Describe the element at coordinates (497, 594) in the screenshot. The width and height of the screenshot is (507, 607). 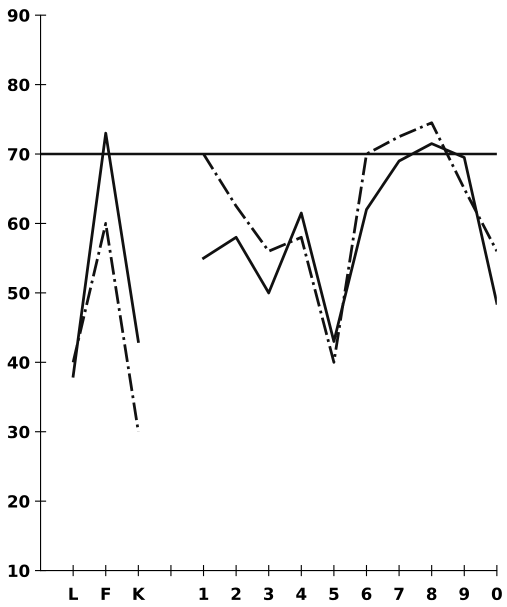
I see `x-tick-label: 0` at that location.